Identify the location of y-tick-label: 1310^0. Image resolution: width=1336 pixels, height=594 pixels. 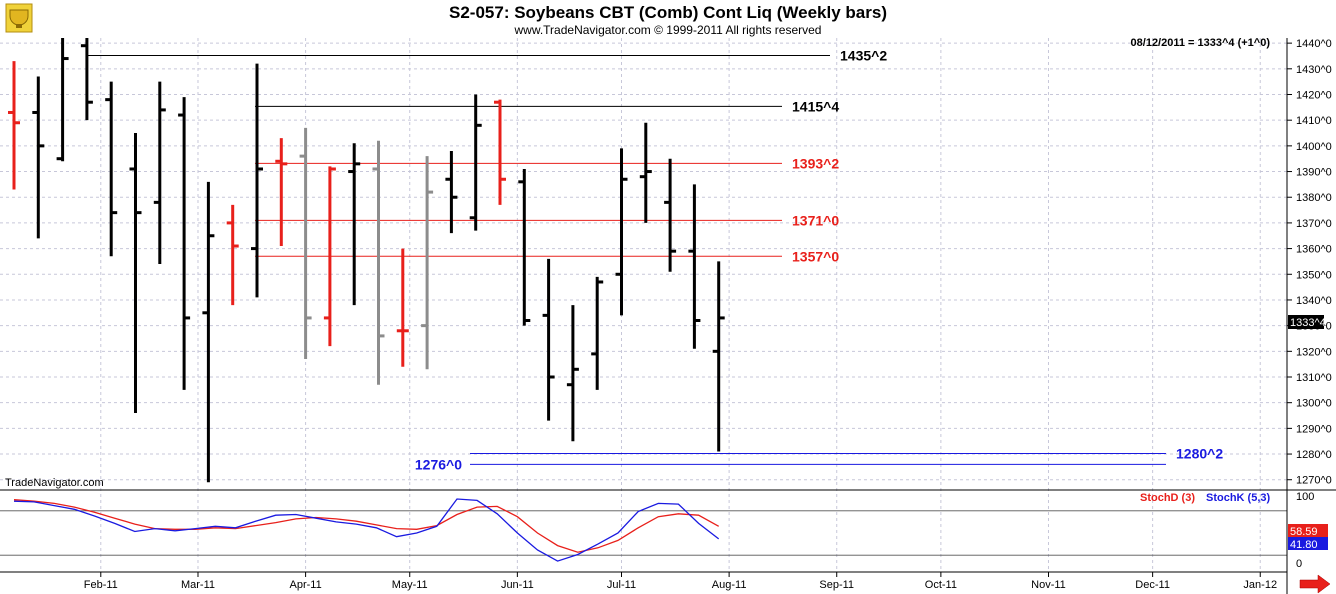
(1314, 378).